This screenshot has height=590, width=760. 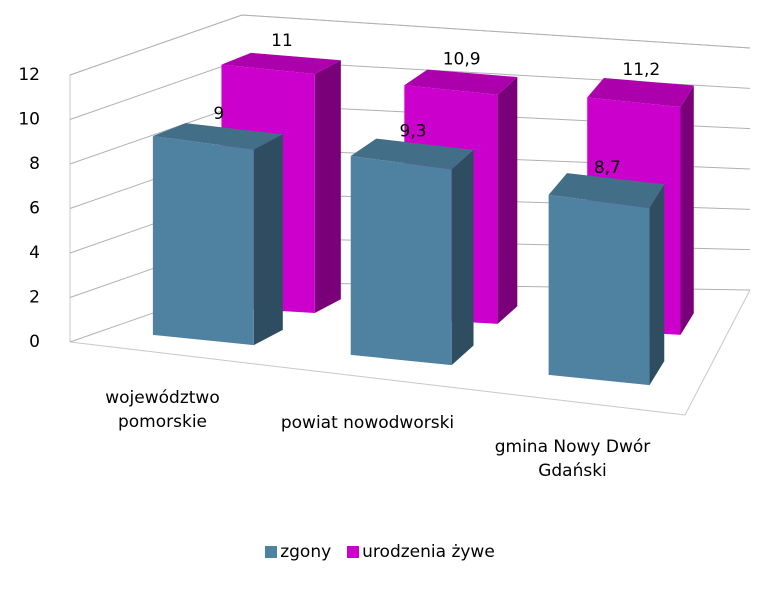 What do you see at coordinates (34, 164) in the screenshot?
I see `y-tick-label: 8` at bounding box center [34, 164].